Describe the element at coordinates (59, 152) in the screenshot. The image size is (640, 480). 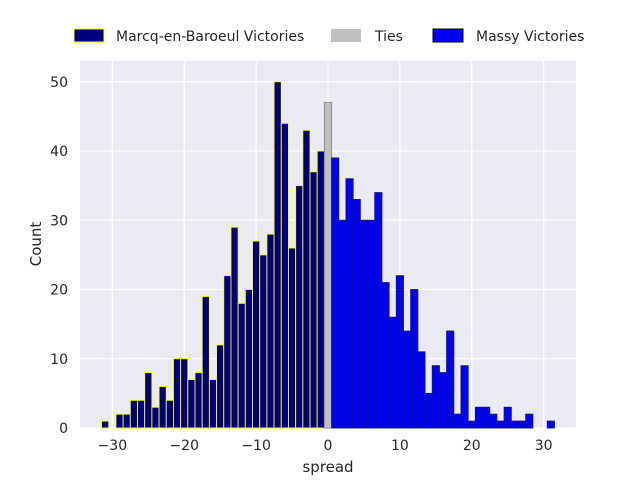
I see `y-tick-label: 40` at that location.